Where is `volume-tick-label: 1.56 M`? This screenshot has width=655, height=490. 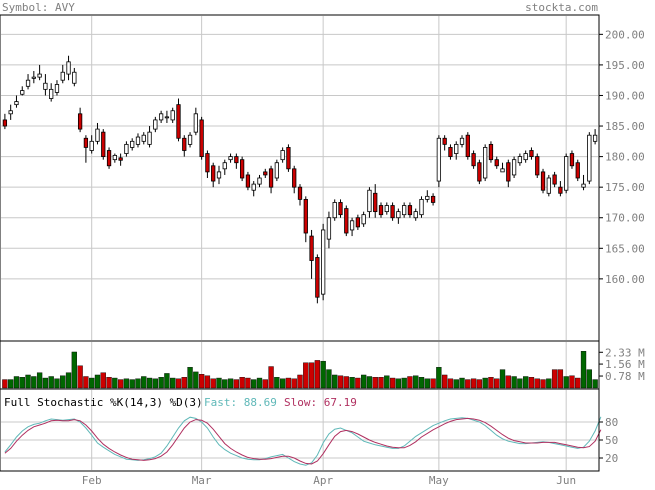
volume-tick-label: 1.56 M is located at coordinates (625, 364).